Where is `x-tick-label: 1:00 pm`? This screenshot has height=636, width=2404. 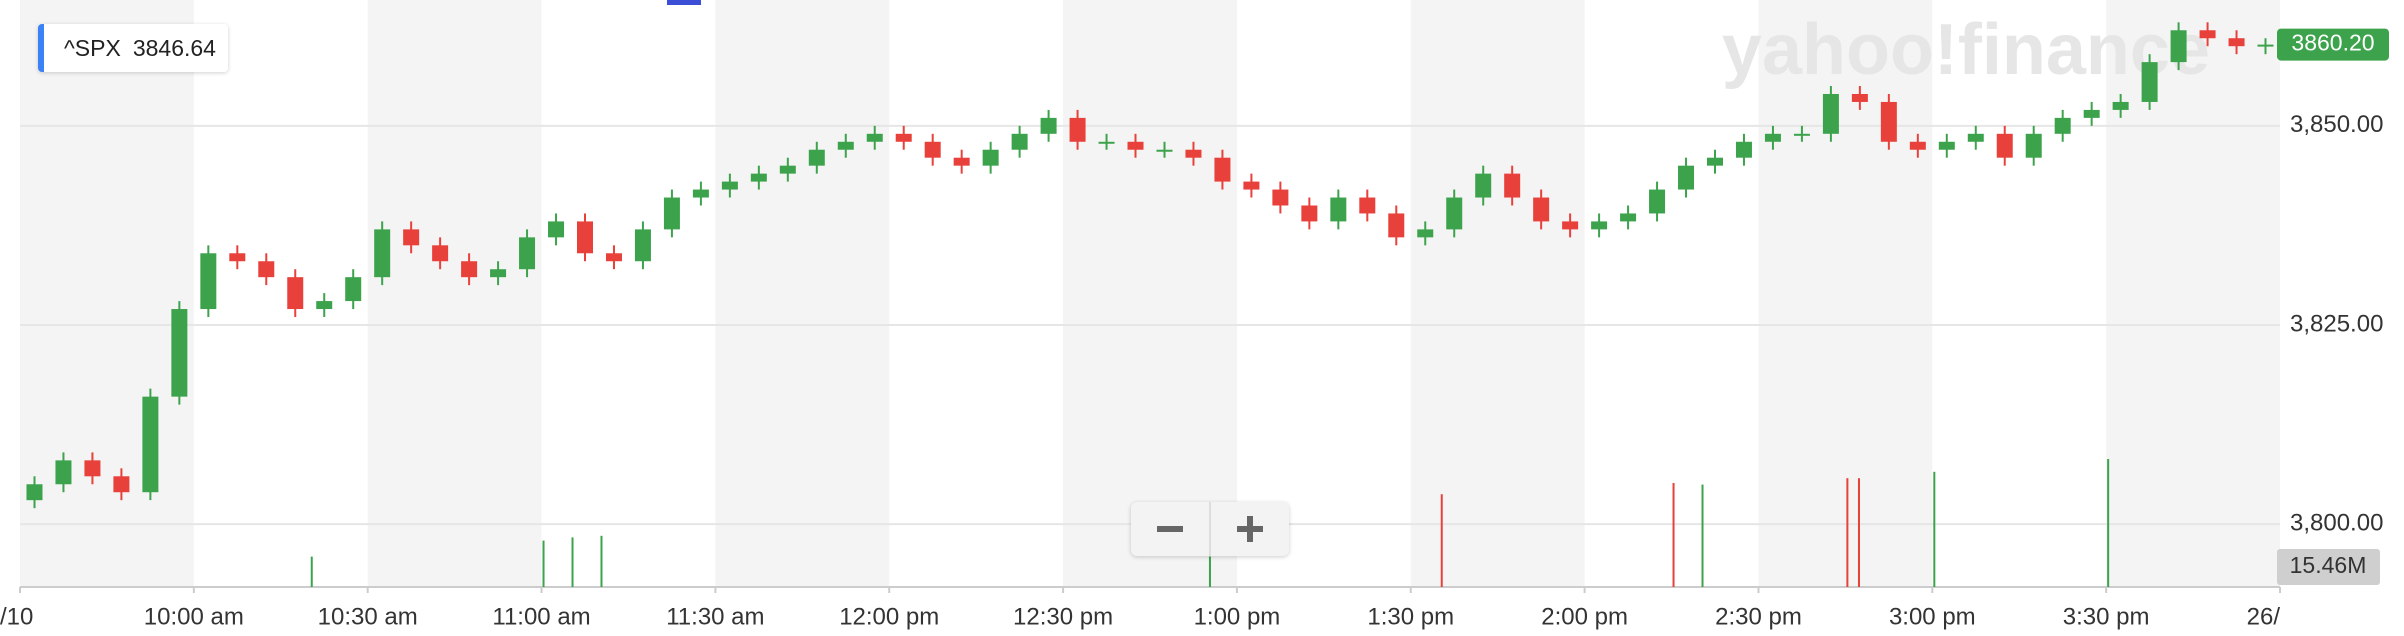
x-tick-label: 1:00 pm is located at coordinates (1237, 616).